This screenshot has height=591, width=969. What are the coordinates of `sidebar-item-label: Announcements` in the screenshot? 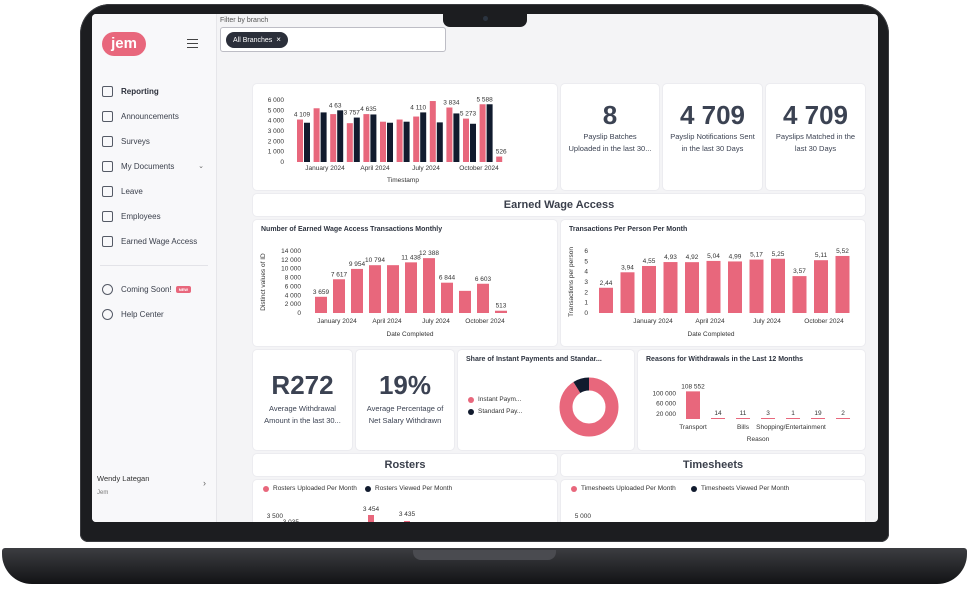 It's located at (150, 116).